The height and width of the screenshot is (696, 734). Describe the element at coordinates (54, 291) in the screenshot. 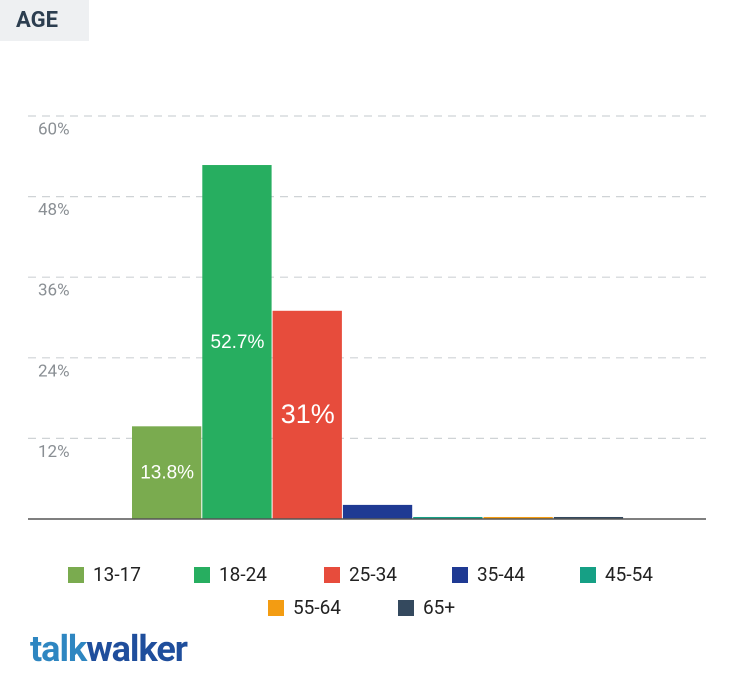

I see `y-tick-label: 36%` at that location.